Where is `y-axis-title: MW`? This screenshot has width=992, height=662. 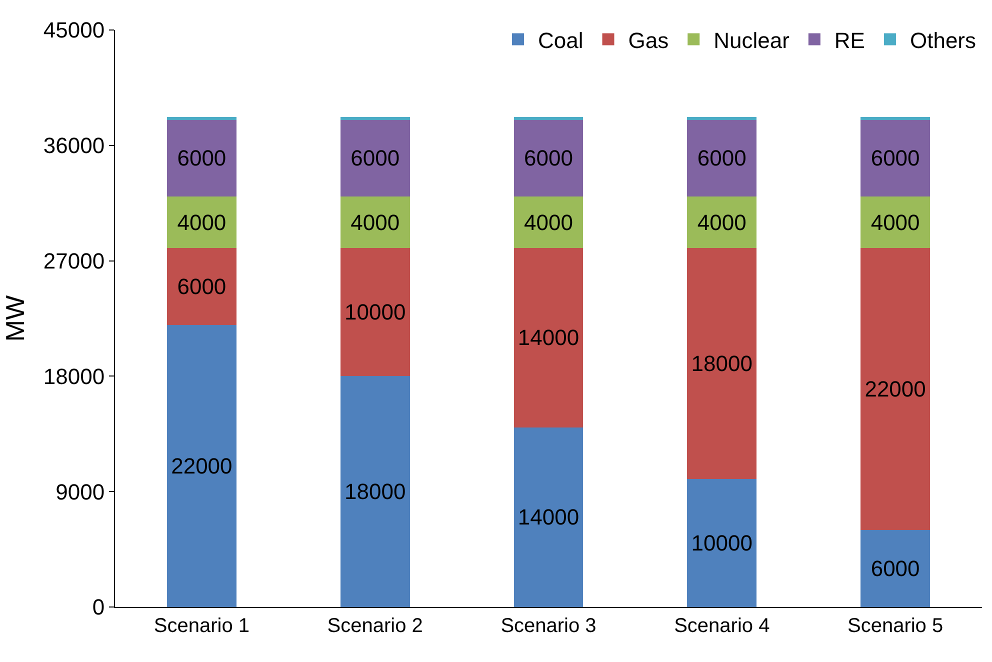 y-axis-title: MW is located at coordinates (15, 318).